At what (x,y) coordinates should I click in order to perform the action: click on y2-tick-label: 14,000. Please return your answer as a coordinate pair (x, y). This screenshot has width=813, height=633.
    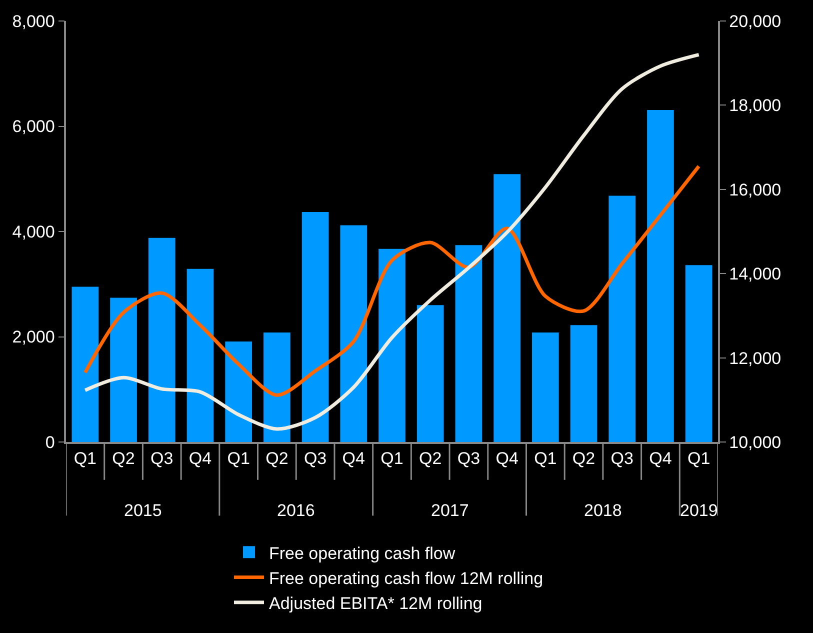
    Looking at the image, I should click on (755, 274).